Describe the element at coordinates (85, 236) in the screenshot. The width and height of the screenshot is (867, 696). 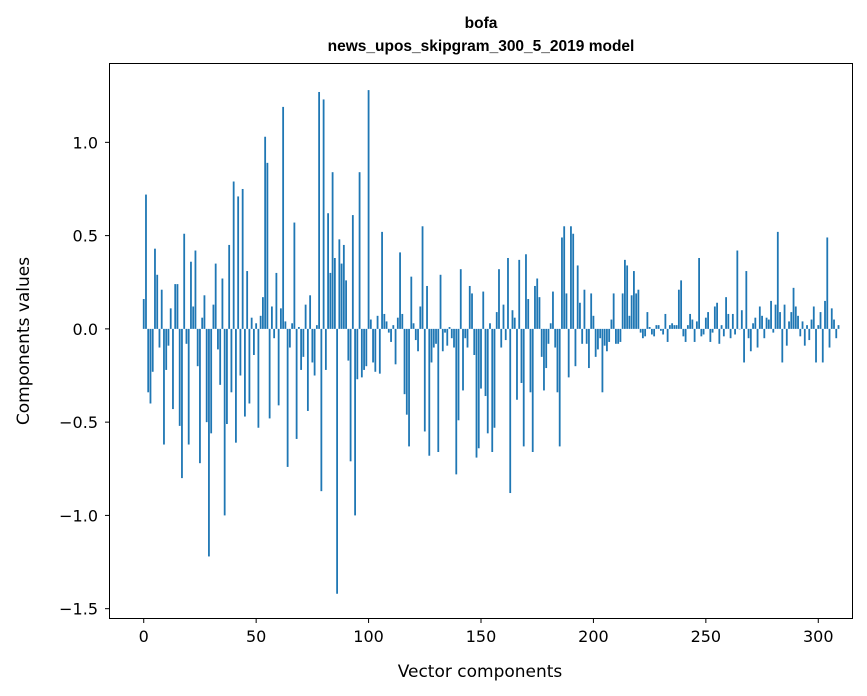
I see `y-tick-label: 0.5` at that location.